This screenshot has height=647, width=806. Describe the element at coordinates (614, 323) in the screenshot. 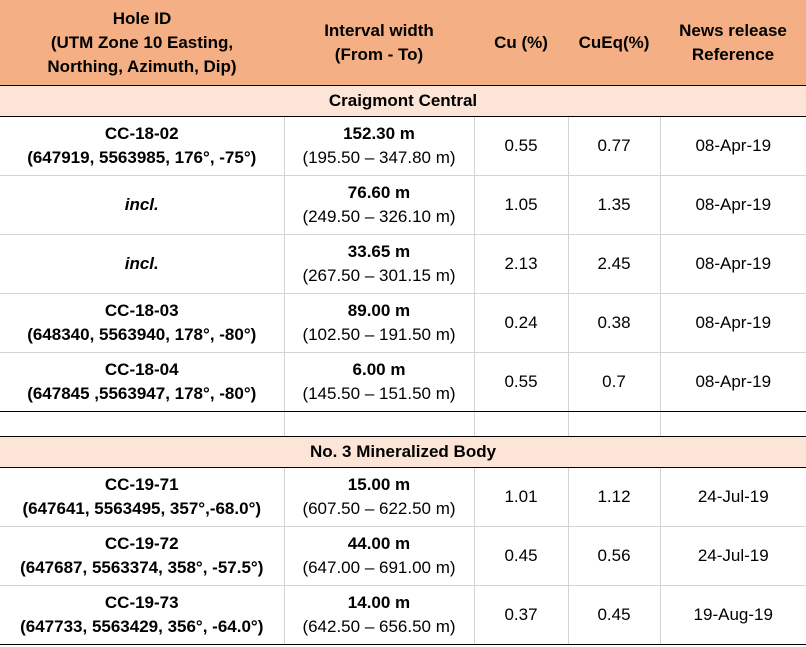

I see `cueq-value: 0.38` at that location.